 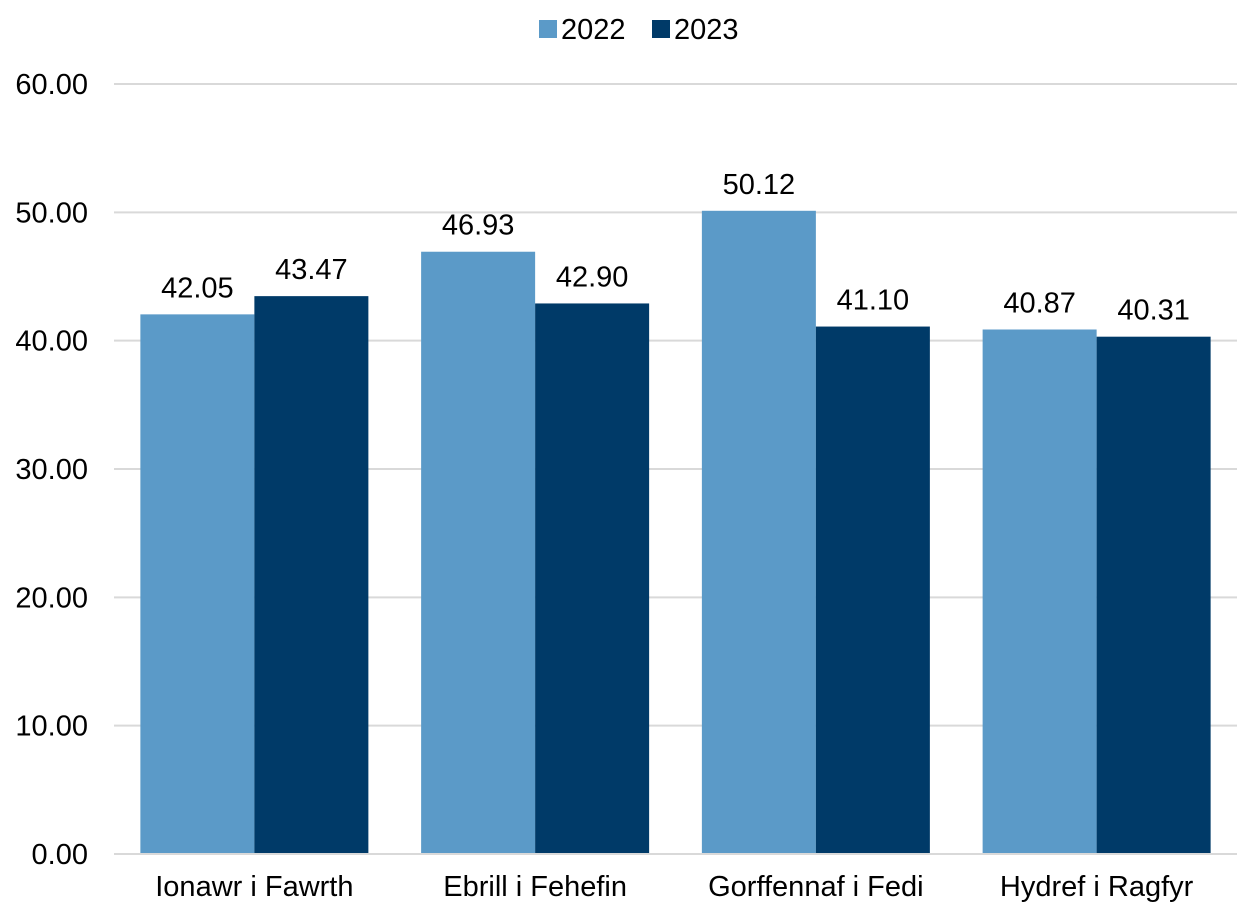 I want to click on y-tick-label: 10.00, so click(x=51, y=727).